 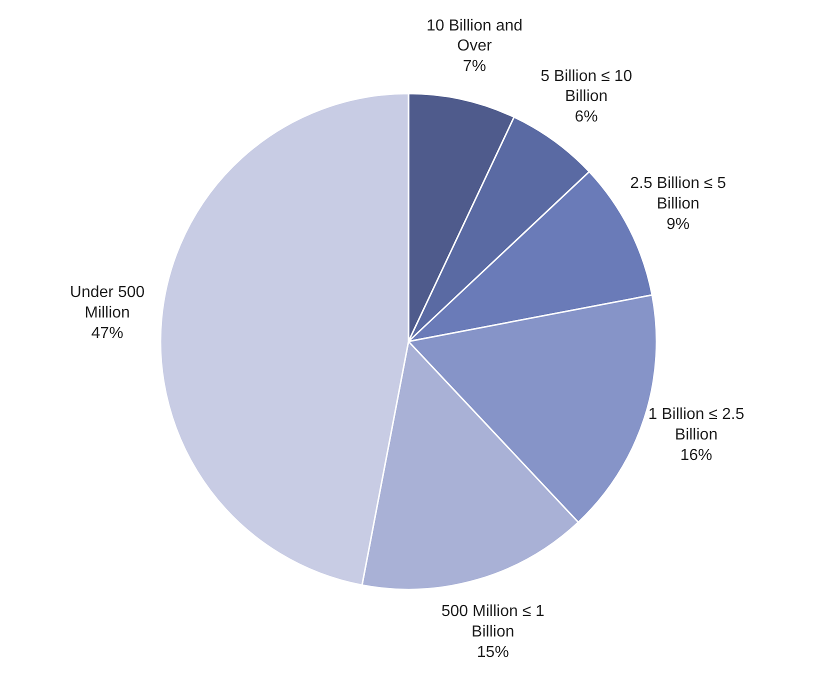 What do you see at coordinates (107, 333) in the screenshot?
I see `data-label: 47%` at bounding box center [107, 333].